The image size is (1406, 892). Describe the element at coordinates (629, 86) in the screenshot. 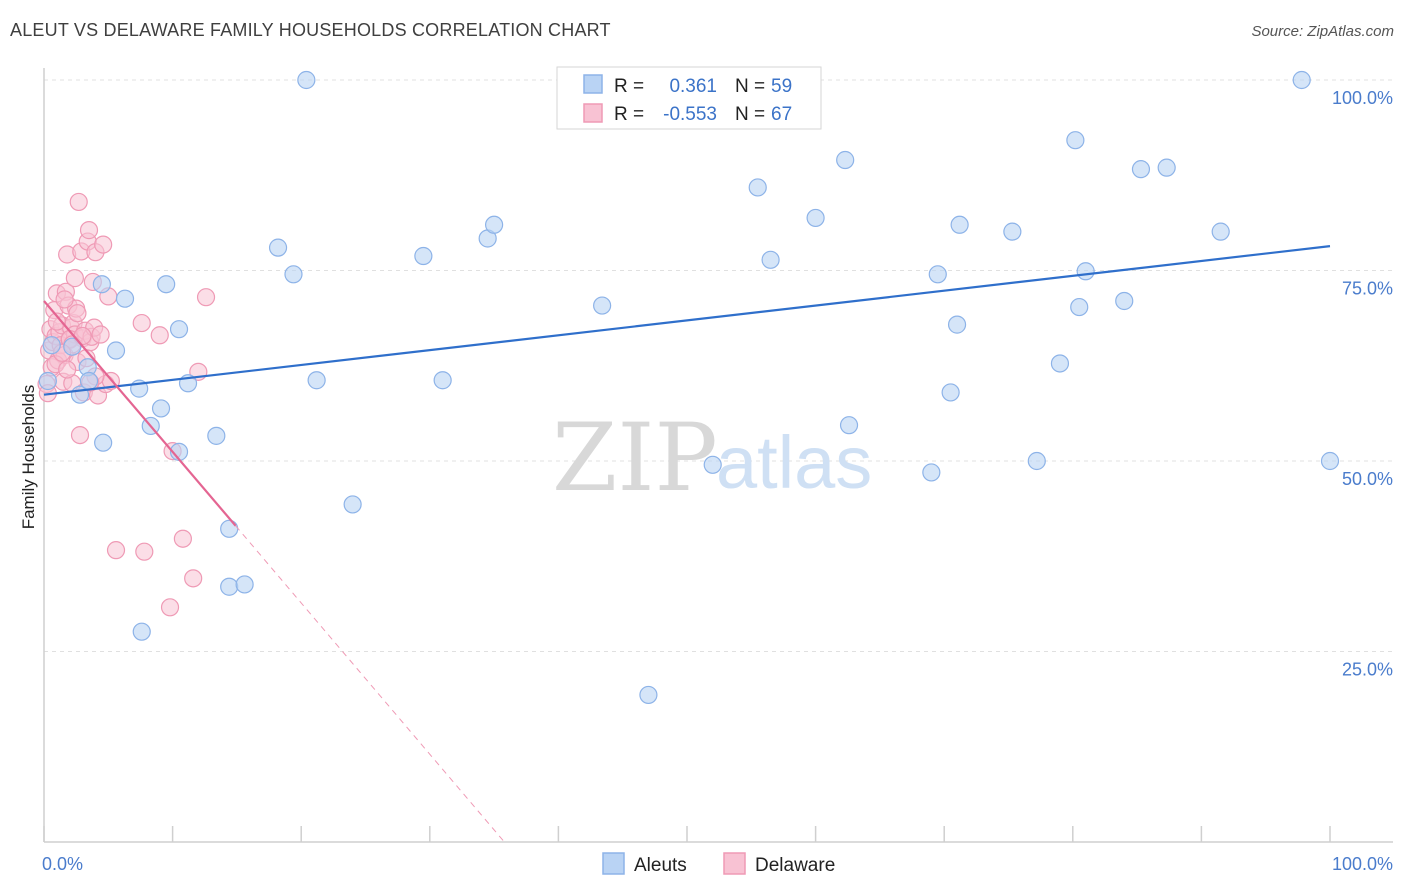

I see `legend-aleut-r-label: R =` at that location.